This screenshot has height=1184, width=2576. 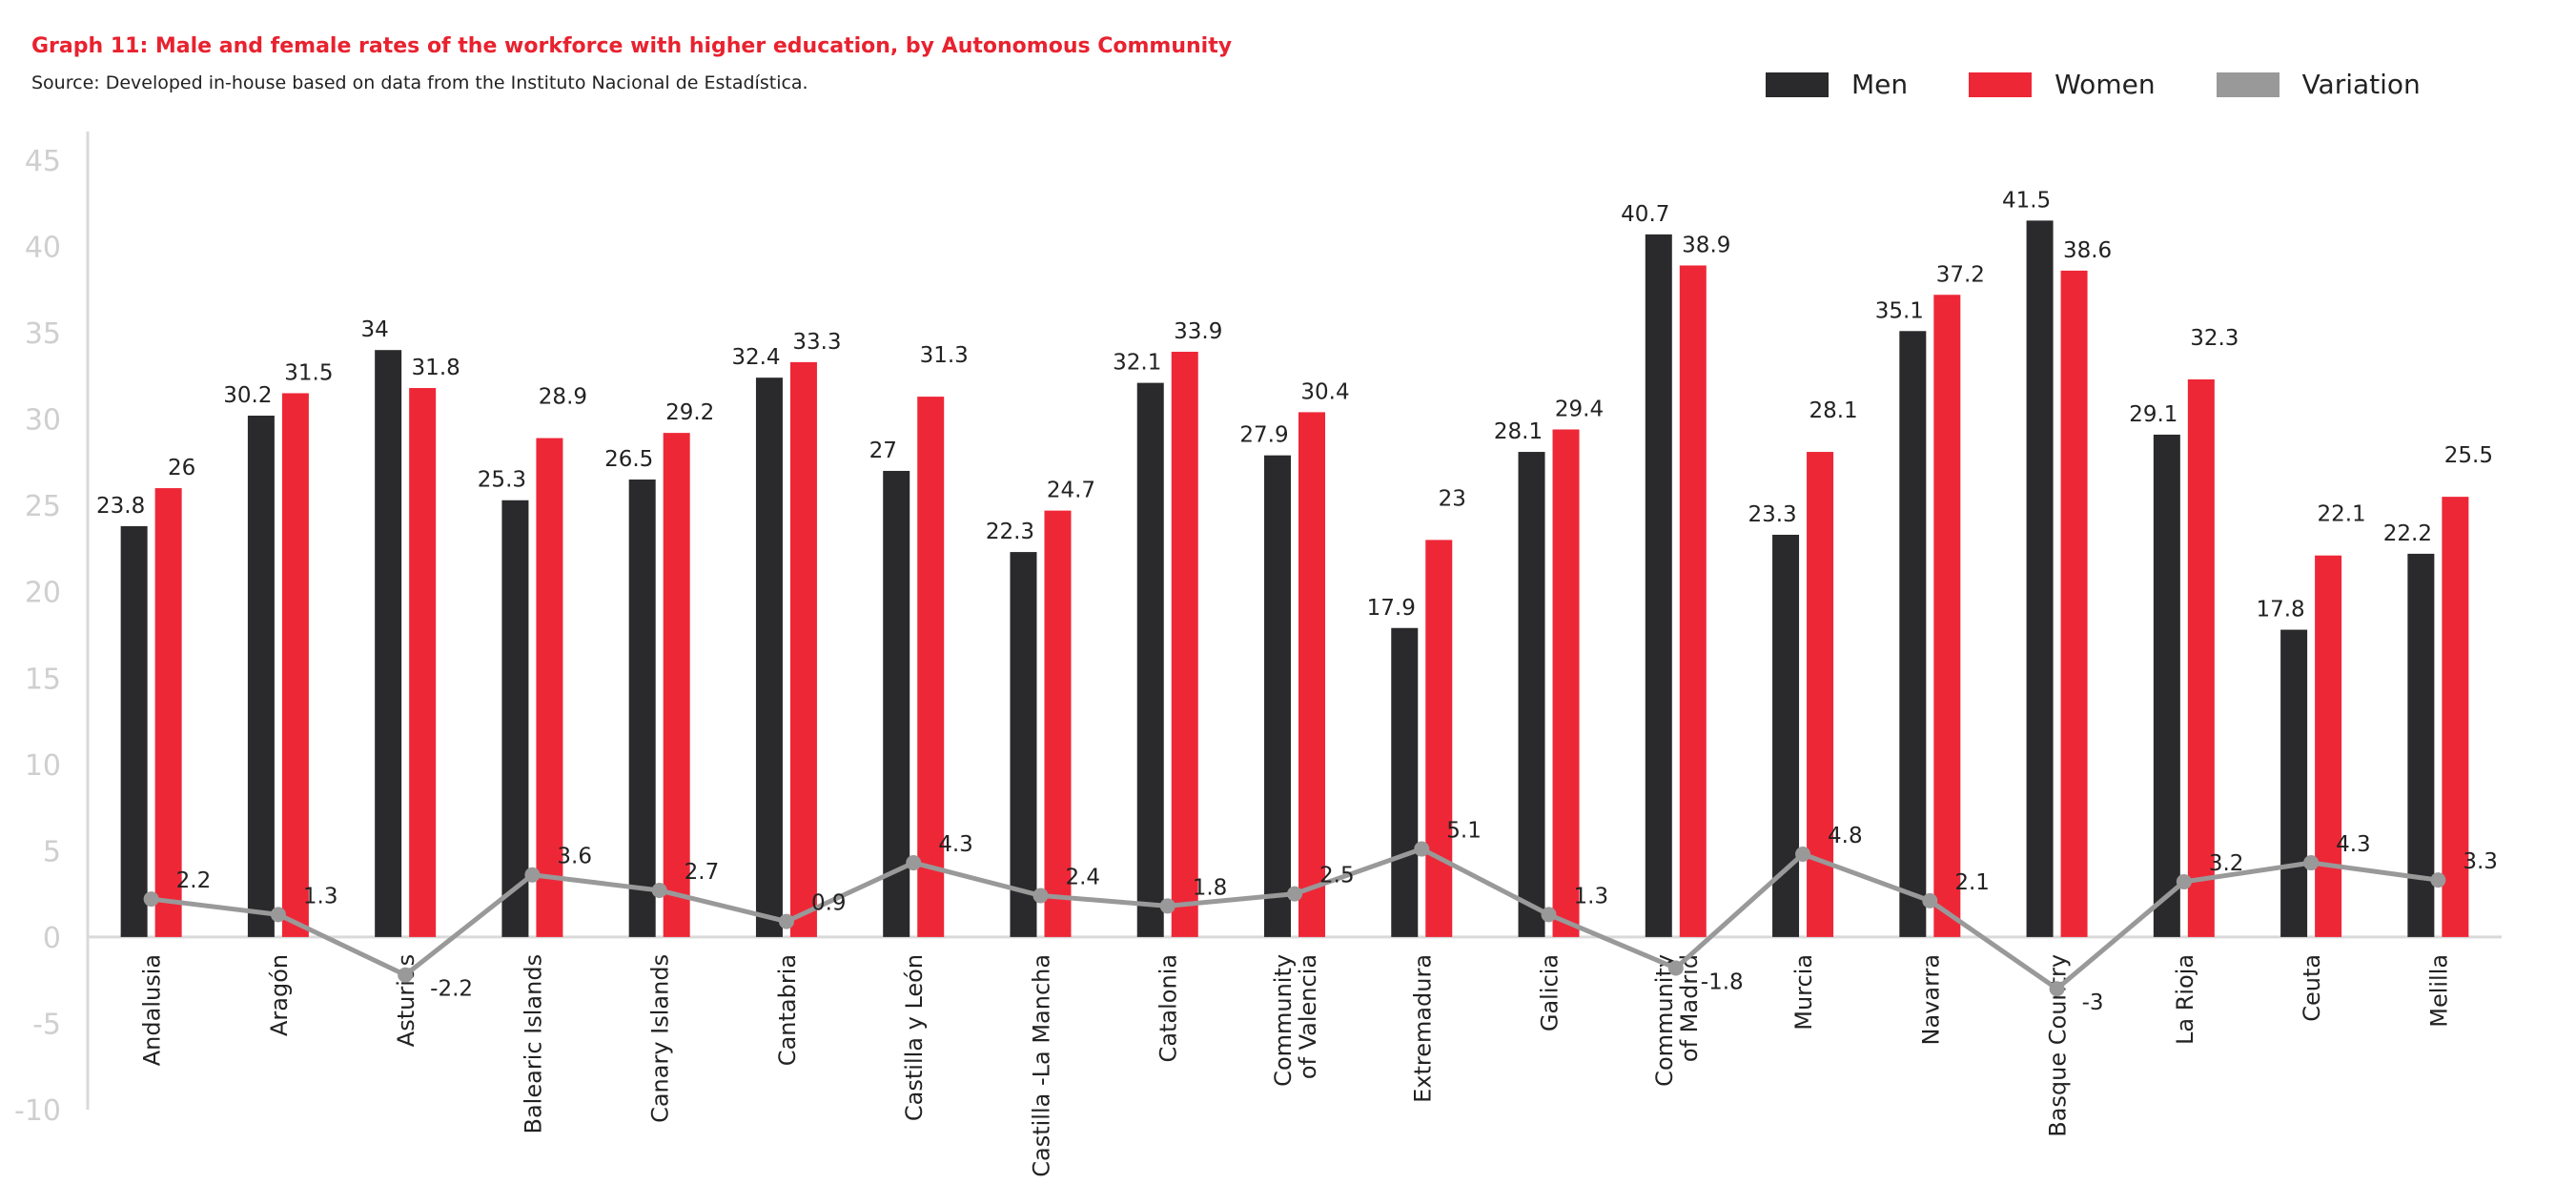 I want to click on data-label-women: 33.3, so click(x=817, y=342).